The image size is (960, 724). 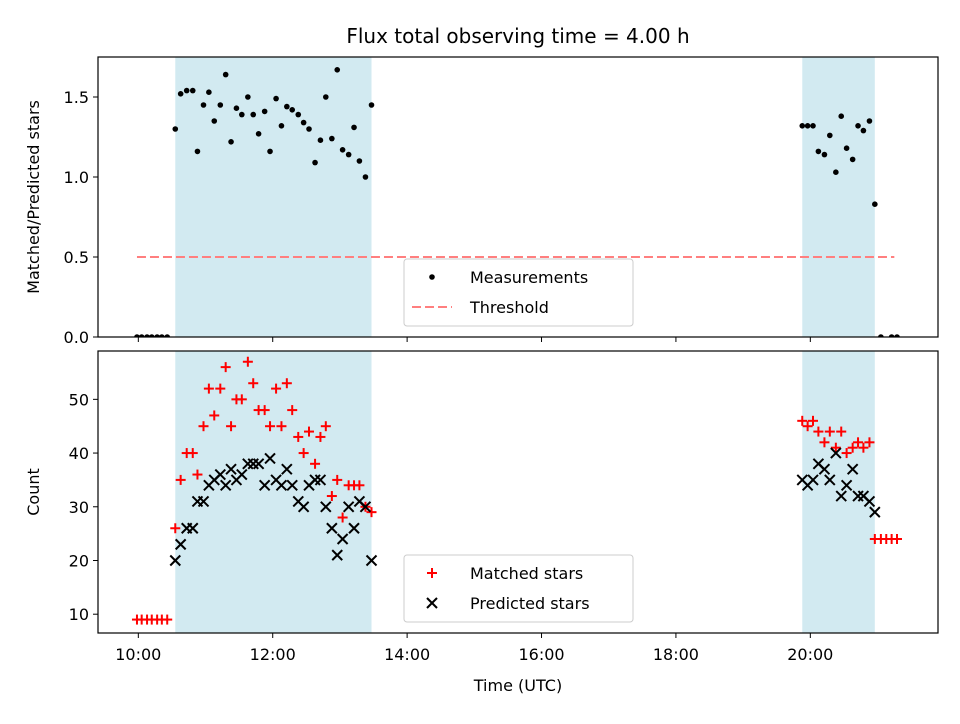 What do you see at coordinates (79, 399) in the screenshot?
I see `y-tick-label: 50` at bounding box center [79, 399].